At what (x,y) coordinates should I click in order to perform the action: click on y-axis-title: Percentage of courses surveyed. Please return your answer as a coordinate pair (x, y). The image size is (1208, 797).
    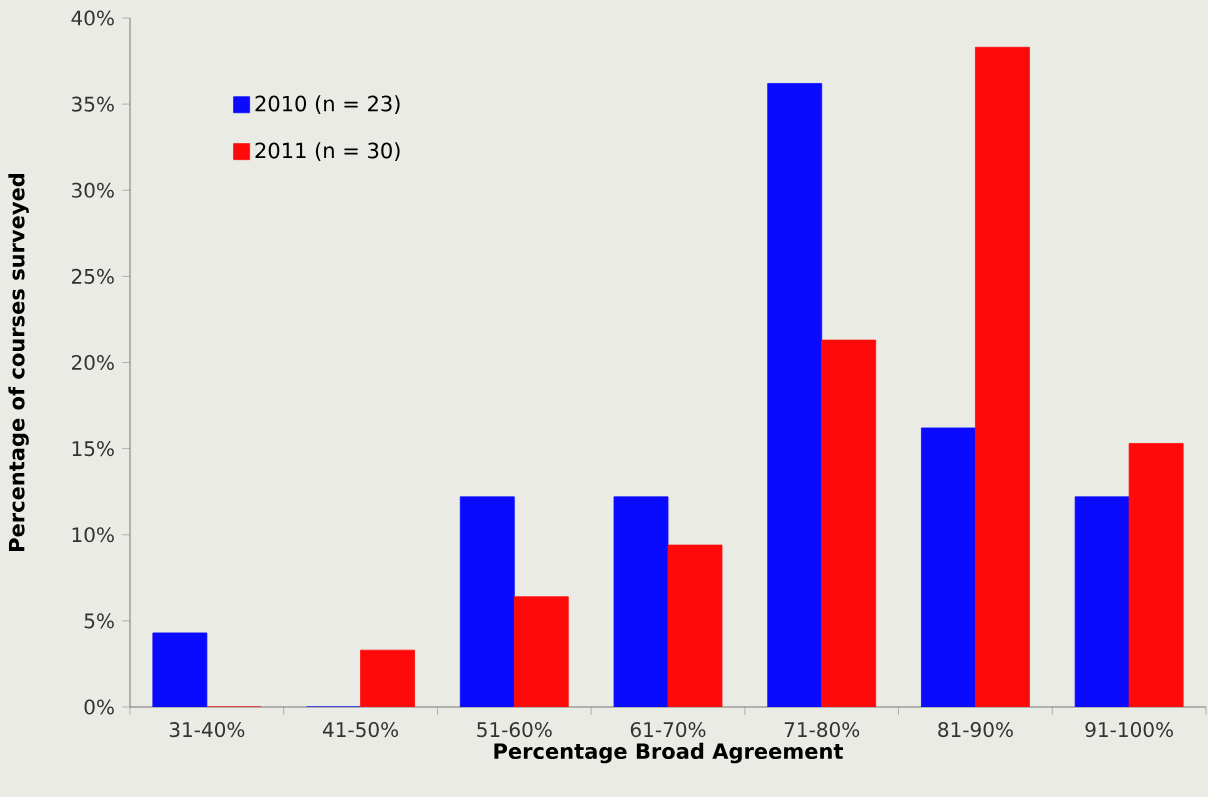
    Looking at the image, I should click on (18, 362).